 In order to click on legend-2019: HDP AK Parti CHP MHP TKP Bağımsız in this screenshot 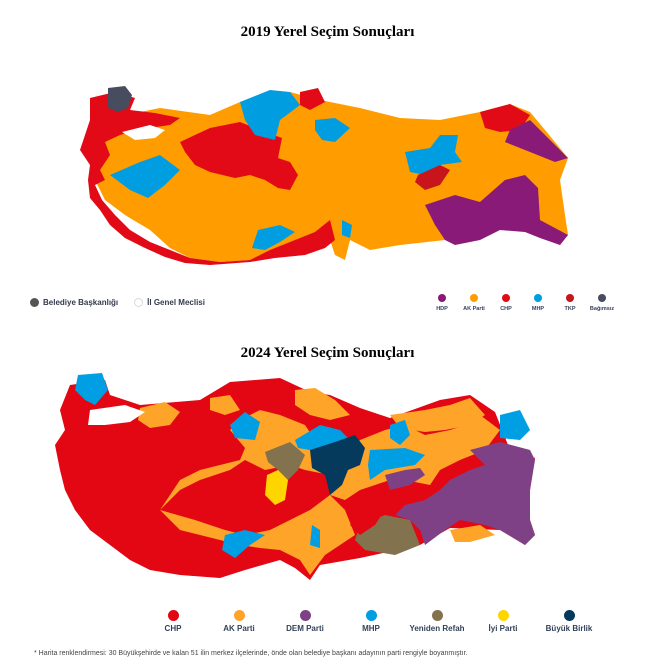, I will do `click(522, 303)`.